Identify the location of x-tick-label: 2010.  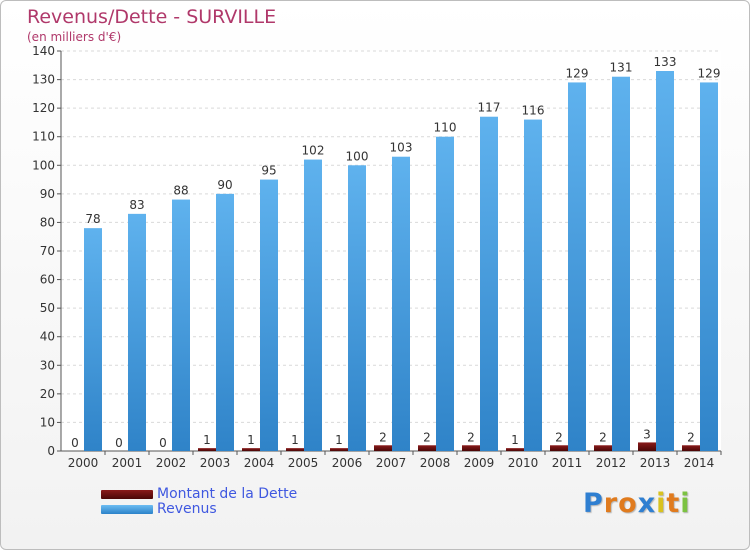
(523, 463).